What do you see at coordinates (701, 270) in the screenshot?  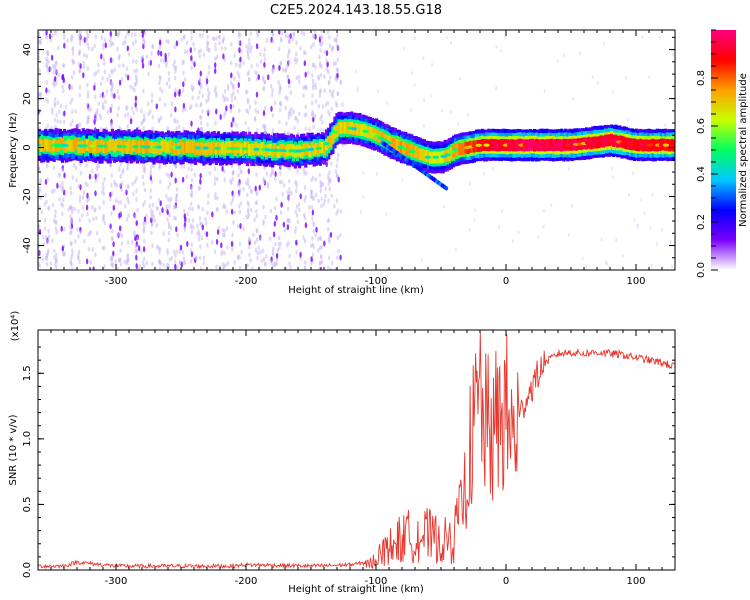 I see `colorbar-tick-label: 0.0` at bounding box center [701, 270].